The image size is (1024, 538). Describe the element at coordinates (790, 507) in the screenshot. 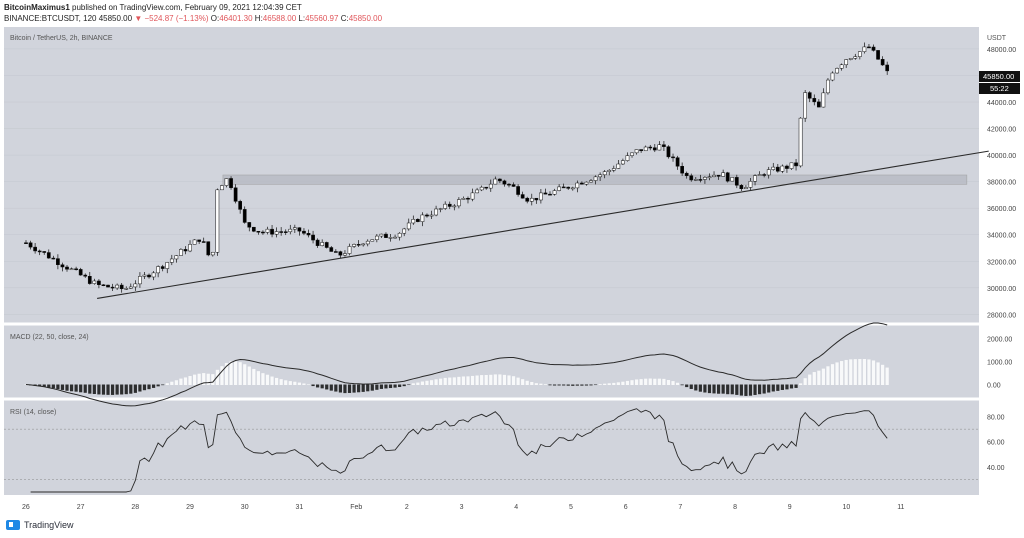

I see `time-tick-label: 9` at that location.